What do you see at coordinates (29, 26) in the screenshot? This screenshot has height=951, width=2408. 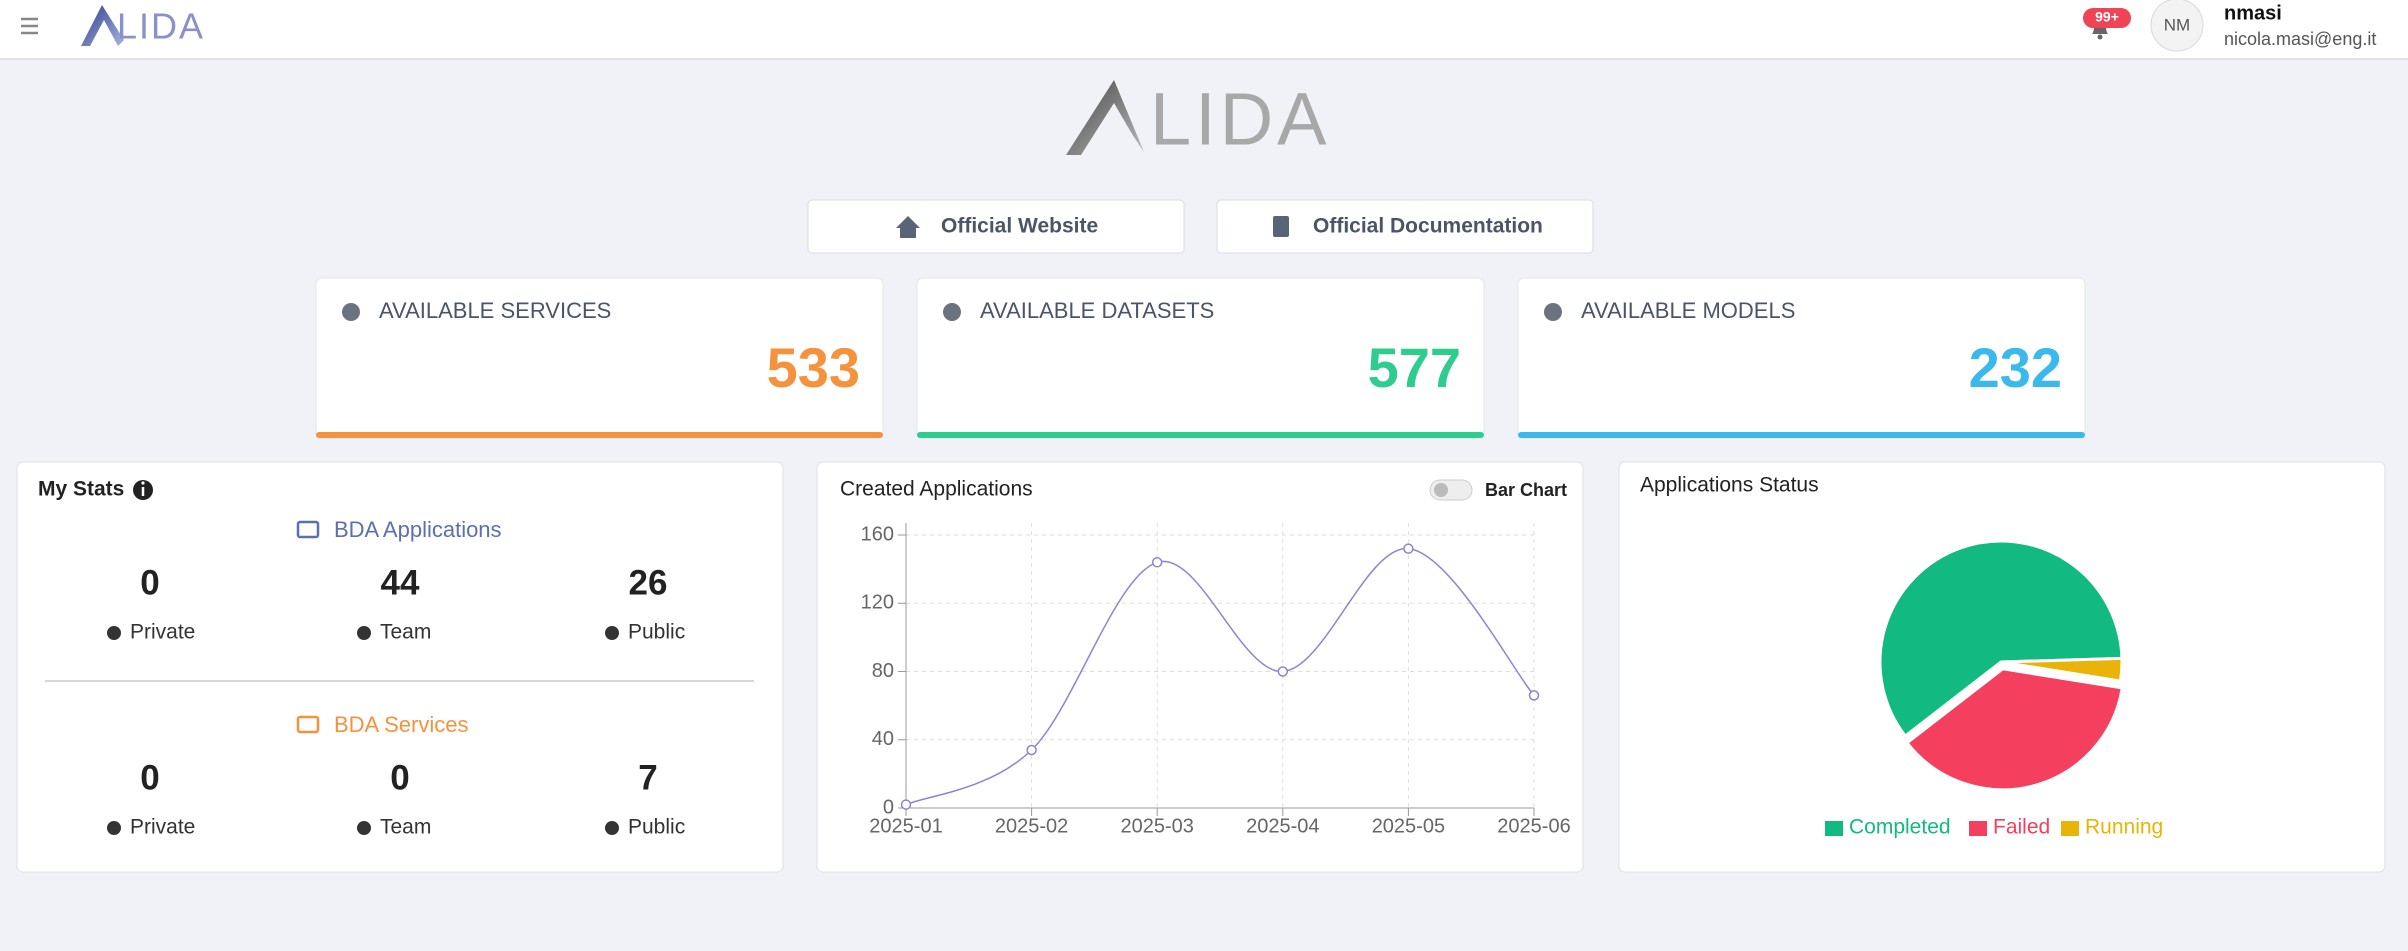 I see `menu-button` at bounding box center [29, 26].